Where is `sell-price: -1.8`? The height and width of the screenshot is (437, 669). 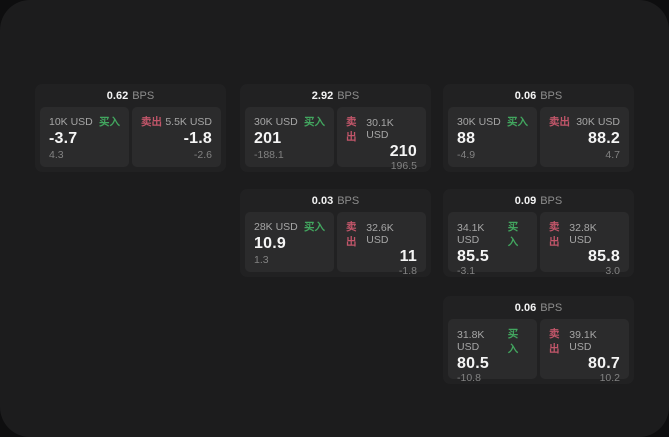 sell-price: -1.8 is located at coordinates (197, 138).